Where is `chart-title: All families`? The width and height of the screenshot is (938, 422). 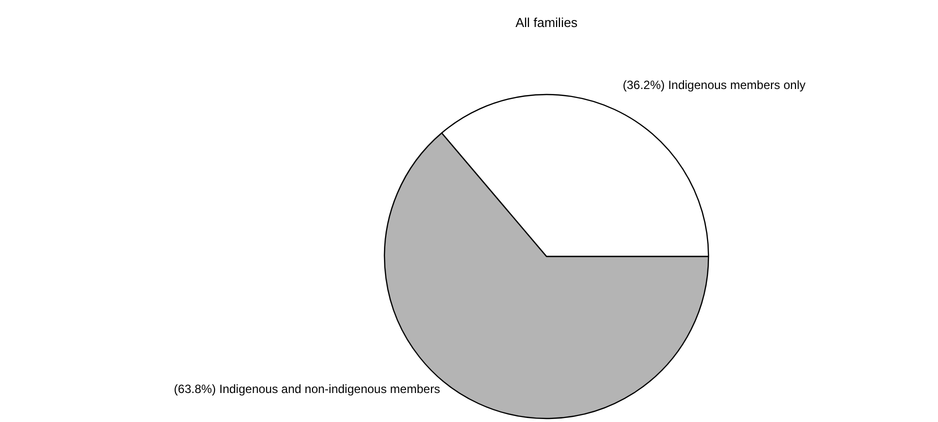
chart-title: All families is located at coordinates (546, 22).